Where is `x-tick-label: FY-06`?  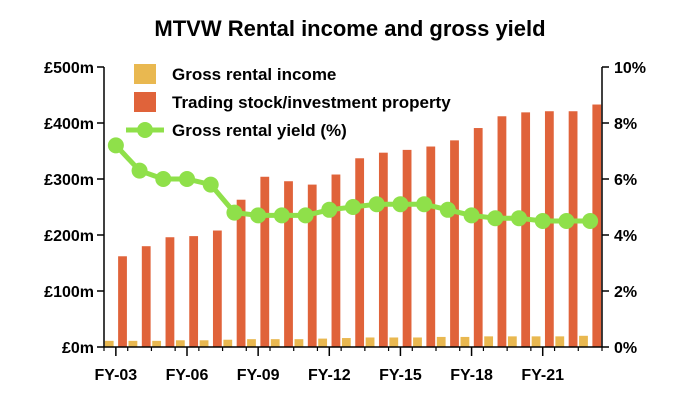 x-tick-label: FY-06 is located at coordinates (187, 375).